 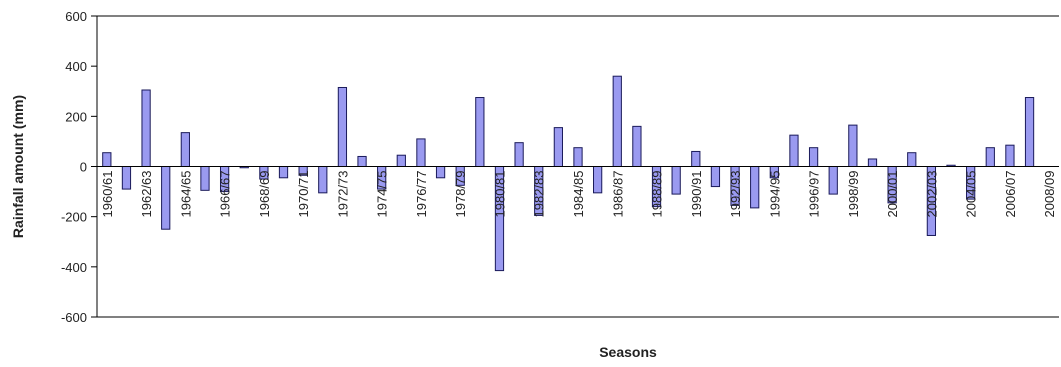 What do you see at coordinates (735, 194) in the screenshot?
I see `x-tick-label: 1992/93` at bounding box center [735, 194].